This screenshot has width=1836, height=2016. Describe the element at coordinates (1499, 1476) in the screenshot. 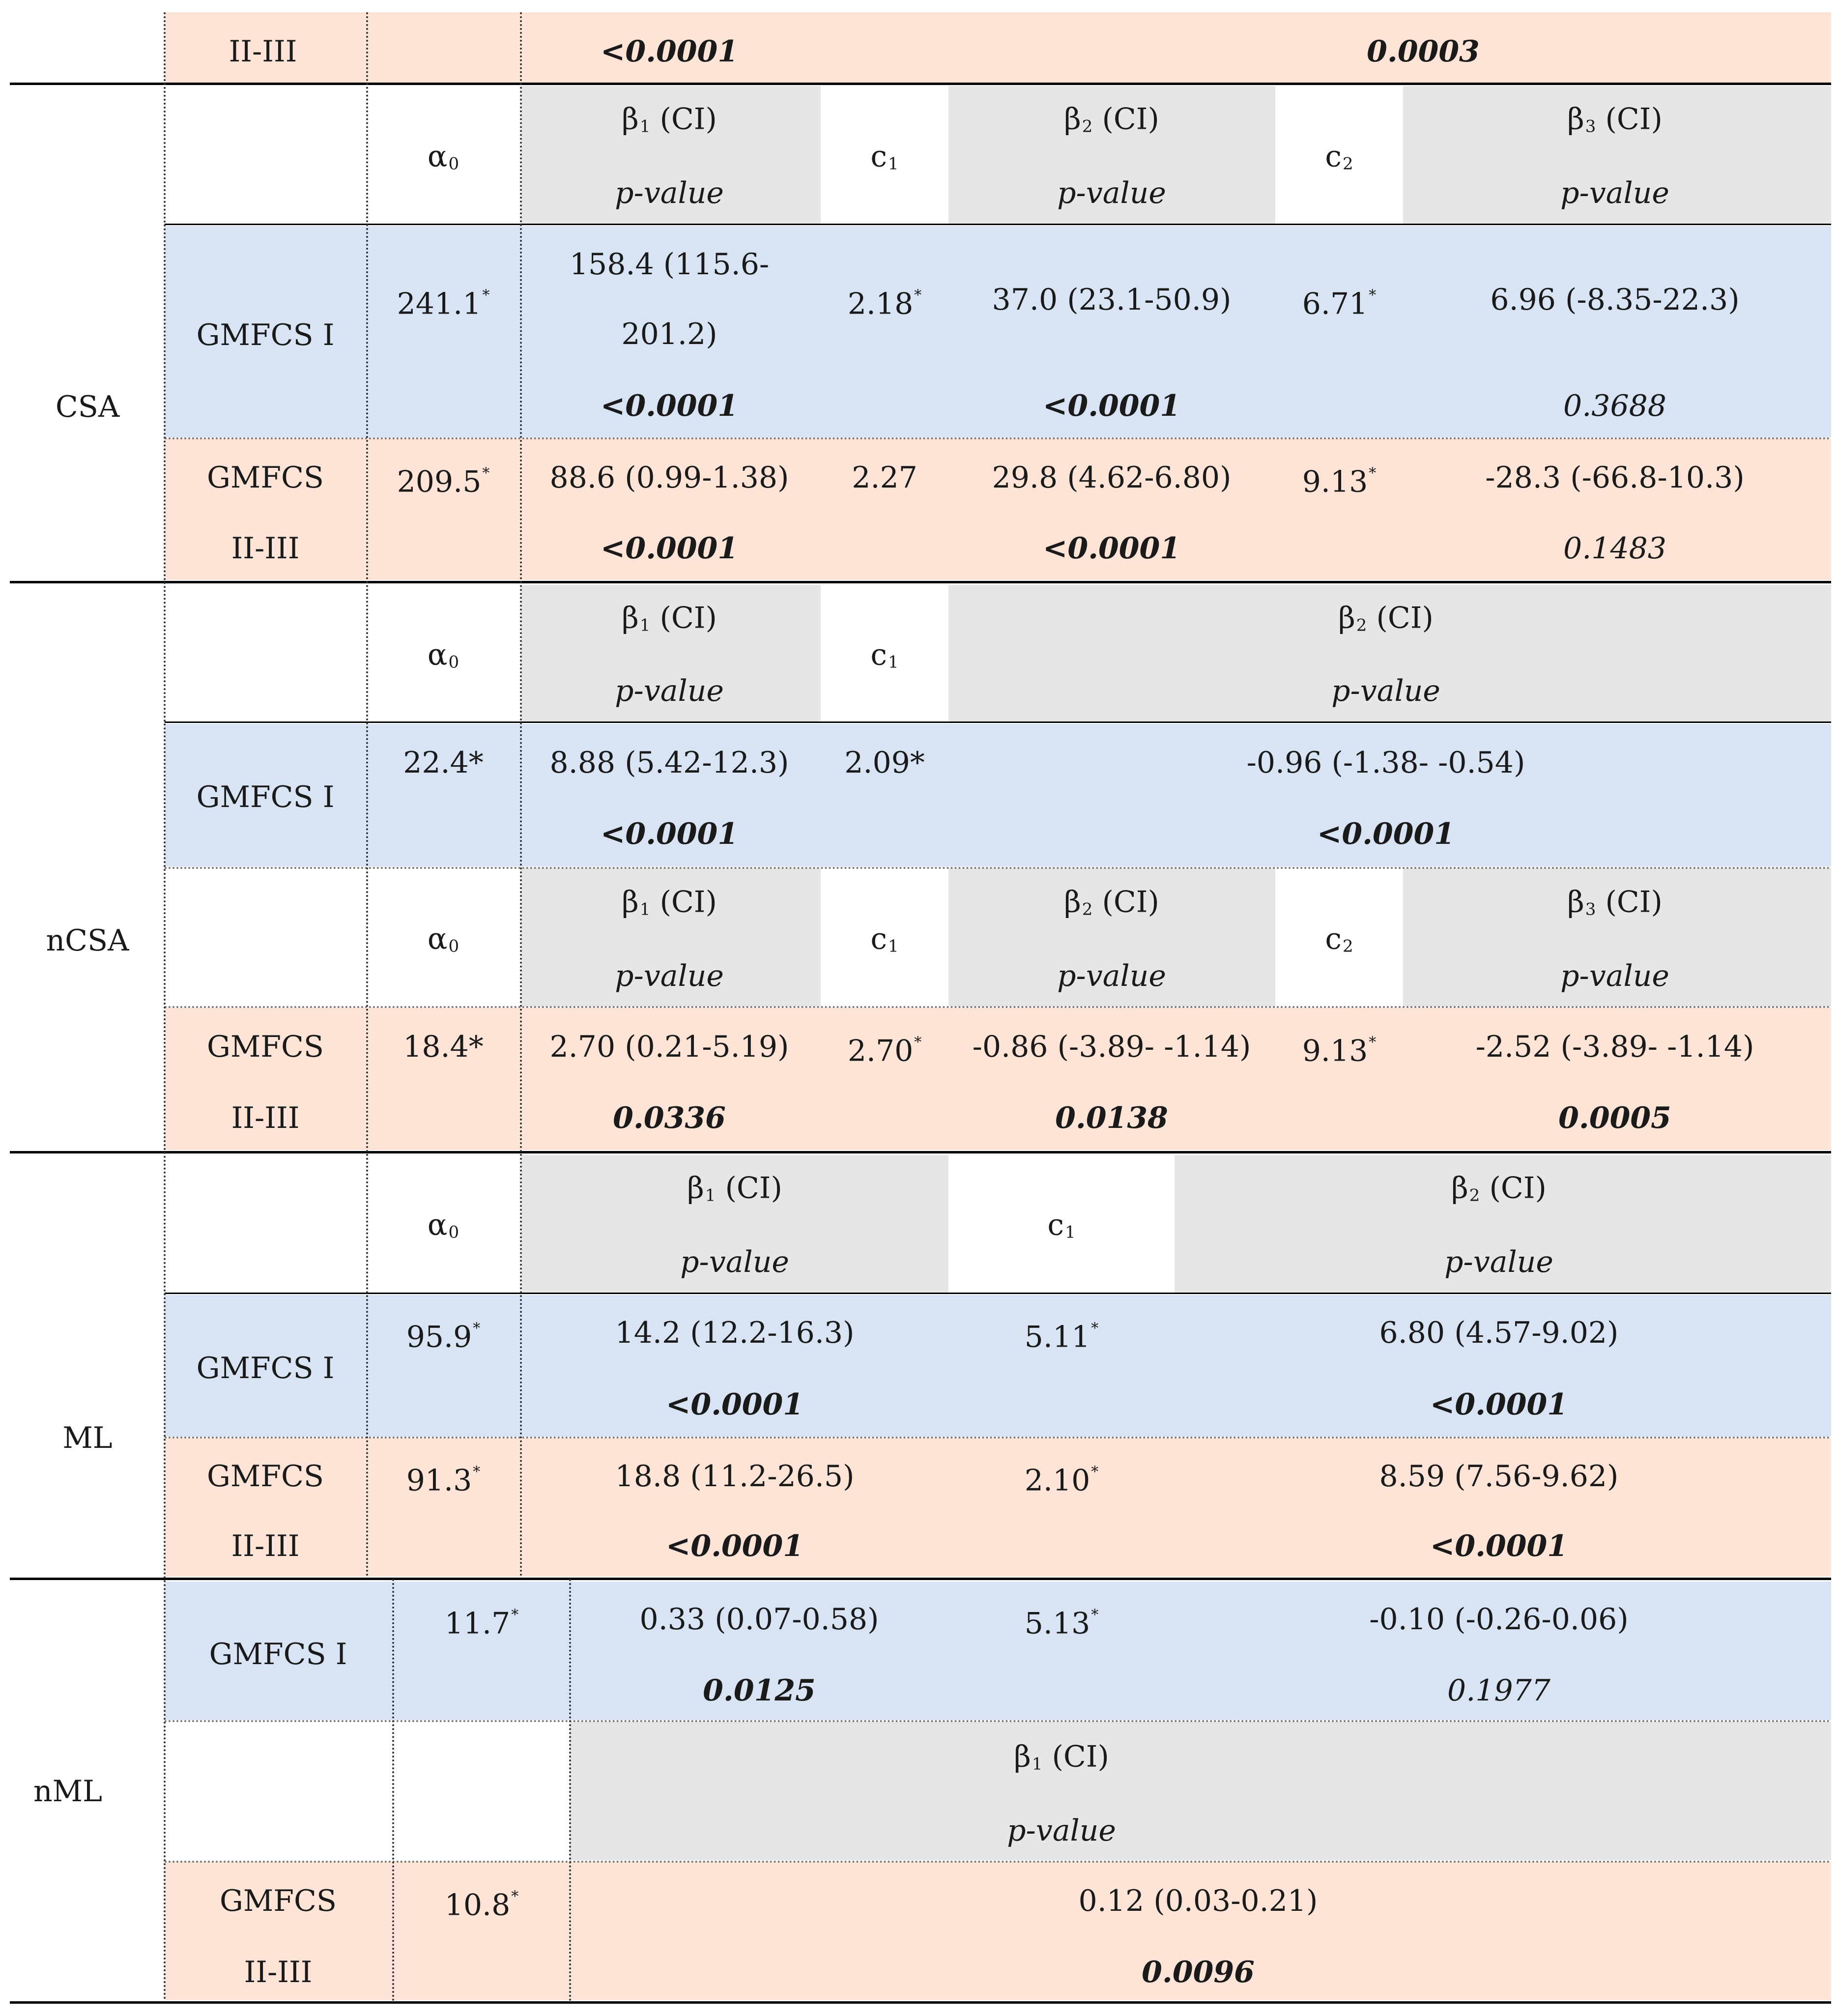

I see `ml-g23-b2: 8.59 (7.56-9.62)` at that location.